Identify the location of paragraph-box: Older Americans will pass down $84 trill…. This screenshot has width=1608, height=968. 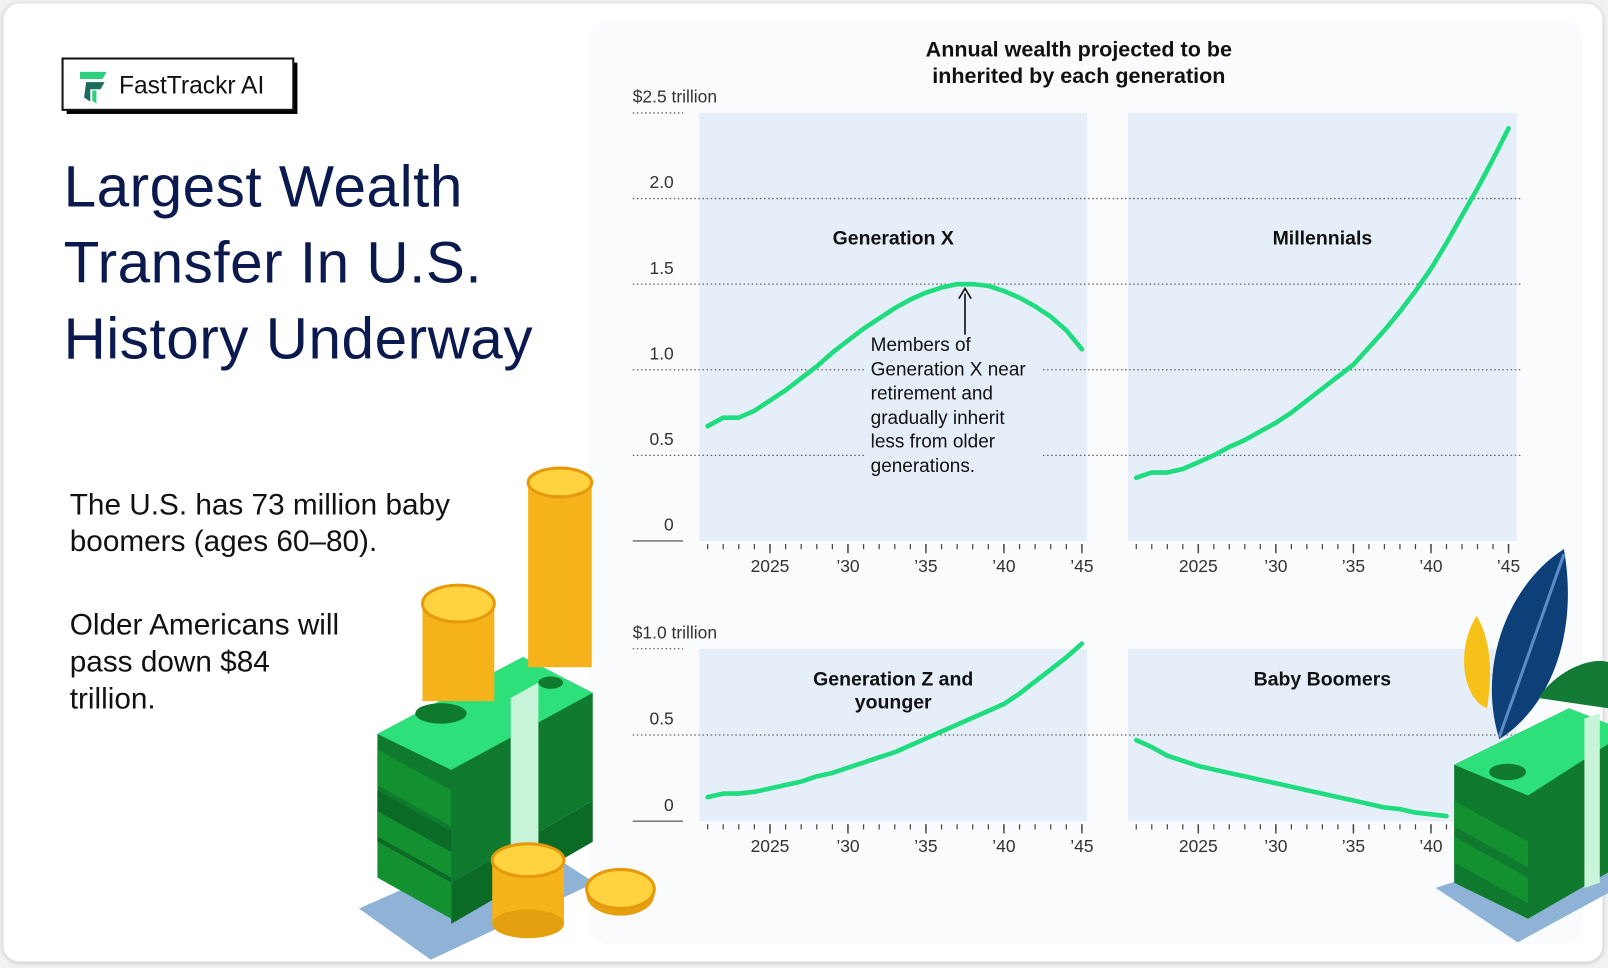
(204, 662).